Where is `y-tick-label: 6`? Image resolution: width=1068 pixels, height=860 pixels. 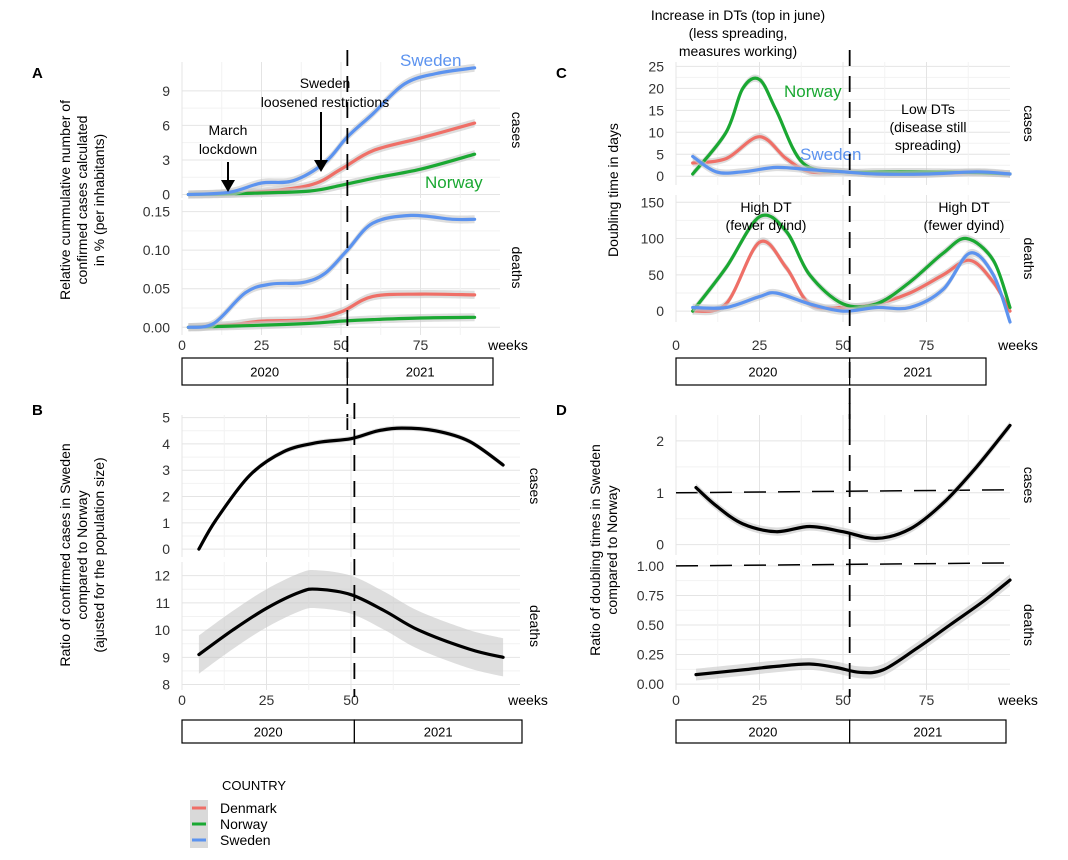
y-tick-label: 6 is located at coordinates (166, 125).